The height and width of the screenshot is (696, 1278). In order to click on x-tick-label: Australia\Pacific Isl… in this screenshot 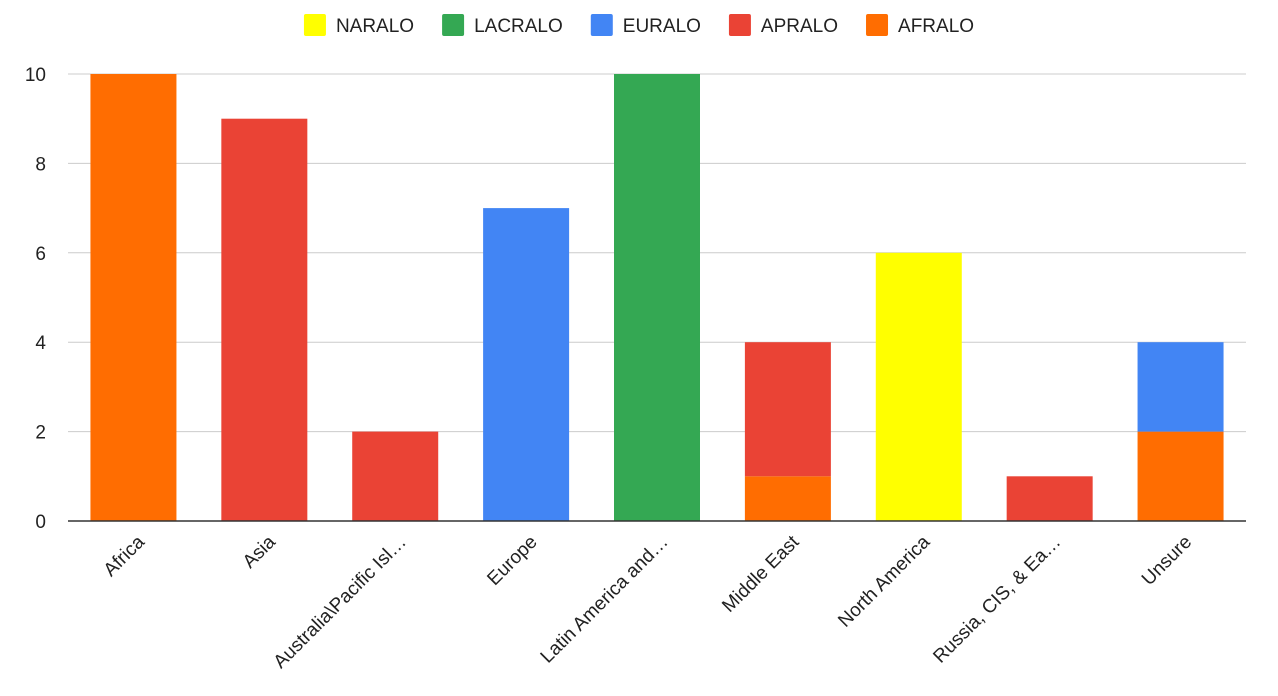, I will do `click(340, 602)`.